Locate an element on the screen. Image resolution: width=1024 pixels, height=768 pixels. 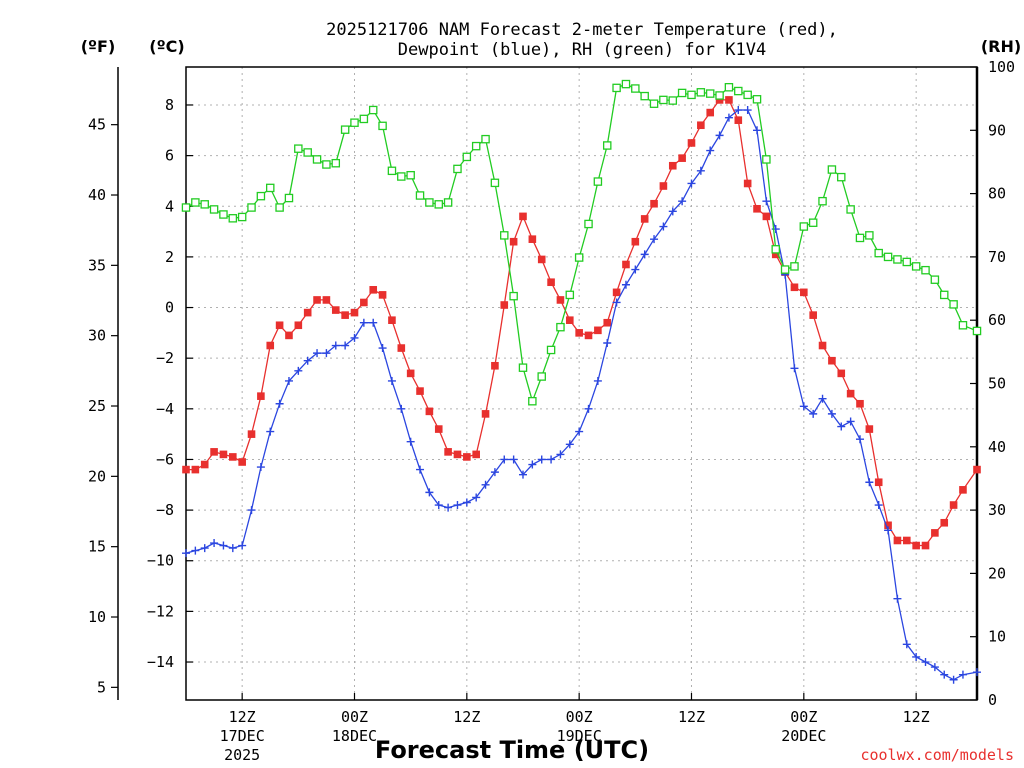
rh-unit-label: (RH) is located at coordinates (1001, 46).